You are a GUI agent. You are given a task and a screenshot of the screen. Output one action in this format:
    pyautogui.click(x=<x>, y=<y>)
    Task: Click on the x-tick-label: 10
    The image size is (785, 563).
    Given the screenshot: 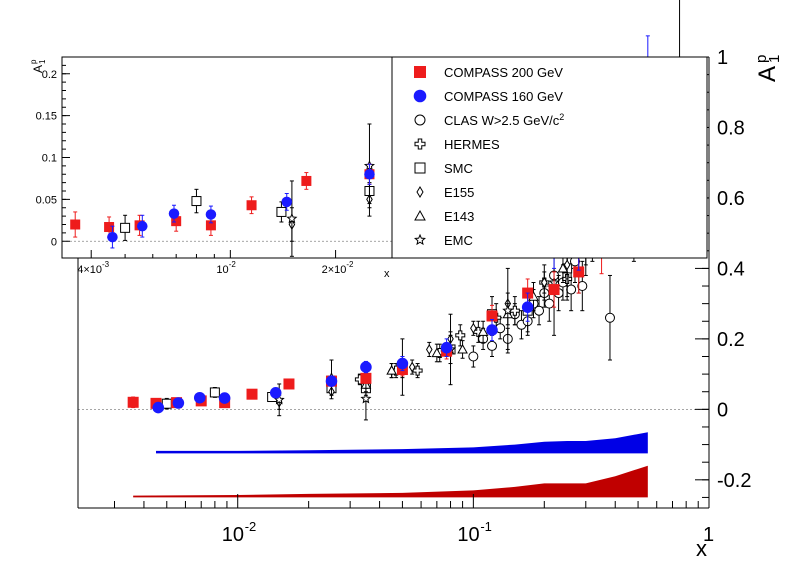 What is the action you would take?
    pyautogui.click(x=233, y=535)
    